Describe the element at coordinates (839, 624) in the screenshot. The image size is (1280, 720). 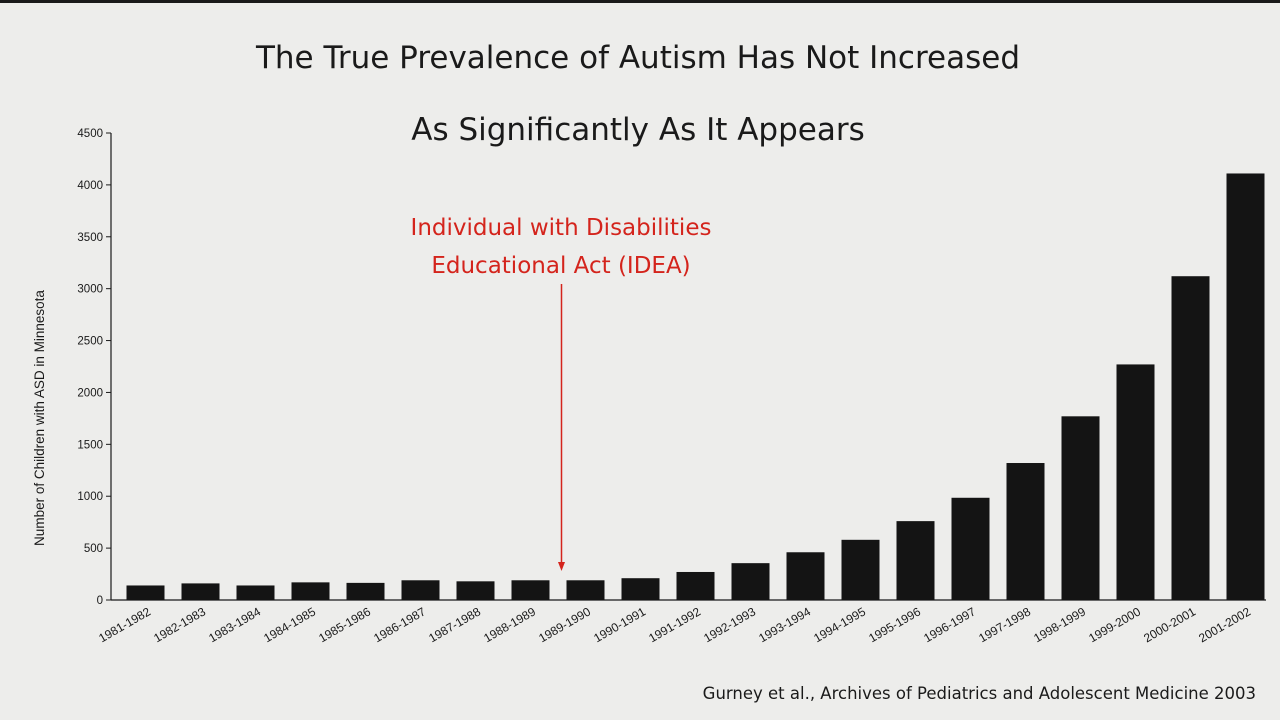
I see `x-tick-label: 1994-1995` at that location.